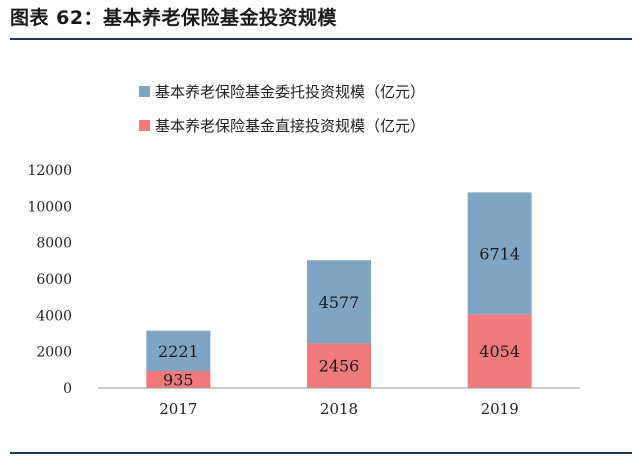 The image size is (640, 458). I want to click on data-label: 2221, so click(178, 351).